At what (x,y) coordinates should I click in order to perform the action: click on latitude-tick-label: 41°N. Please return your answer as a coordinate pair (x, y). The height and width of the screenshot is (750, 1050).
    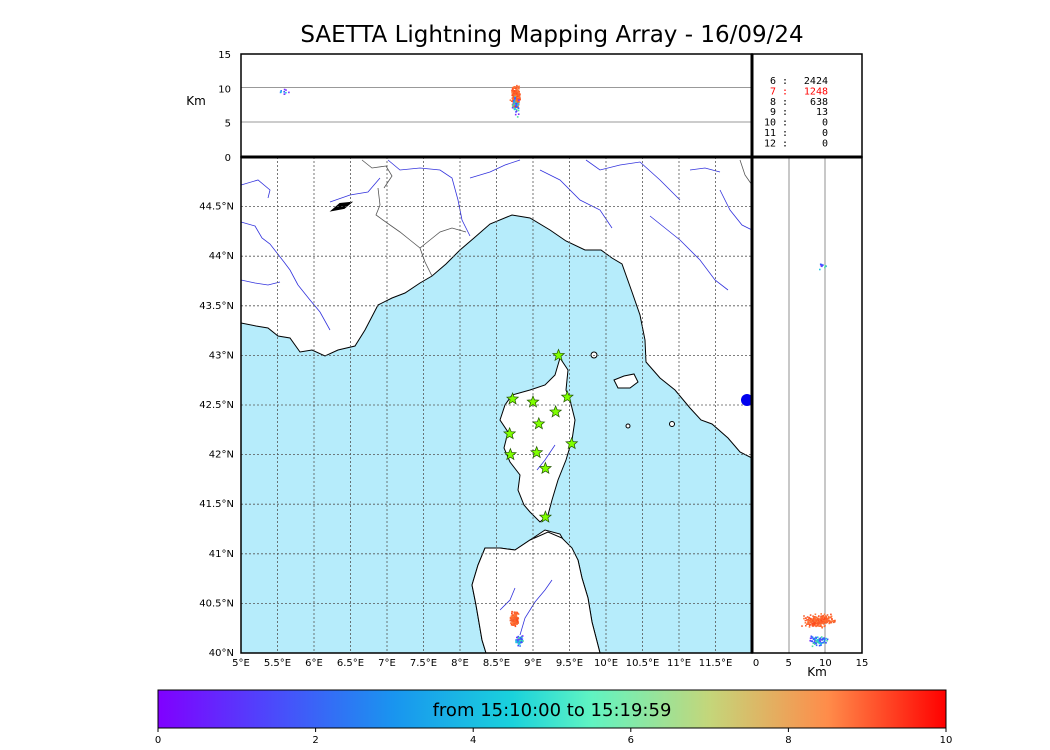
    Looking at the image, I should click on (221, 554).